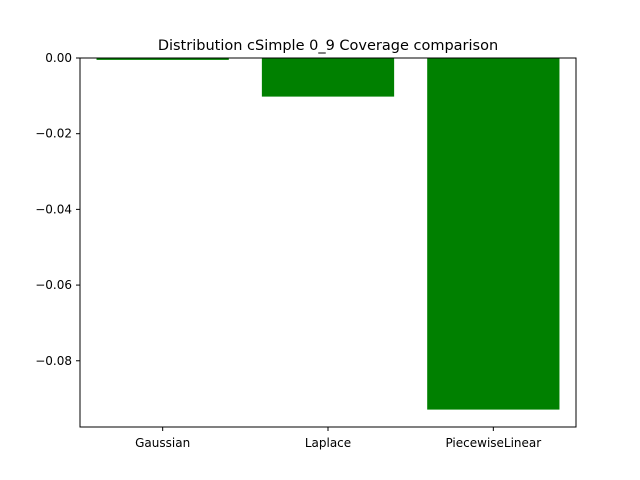  What do you see at coordinates (162, 59) in the screenshot?
I see `bar-gaussian` at bounding box center [162, 59].